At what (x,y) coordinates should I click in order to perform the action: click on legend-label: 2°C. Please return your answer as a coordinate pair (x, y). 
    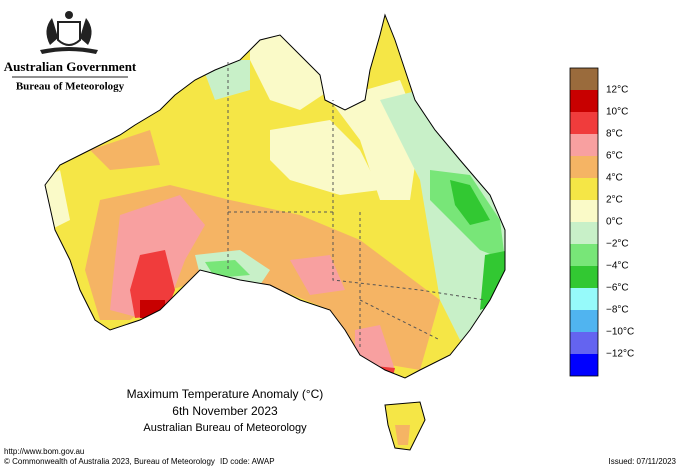
    Looking at the image, I should click on (614, 200).